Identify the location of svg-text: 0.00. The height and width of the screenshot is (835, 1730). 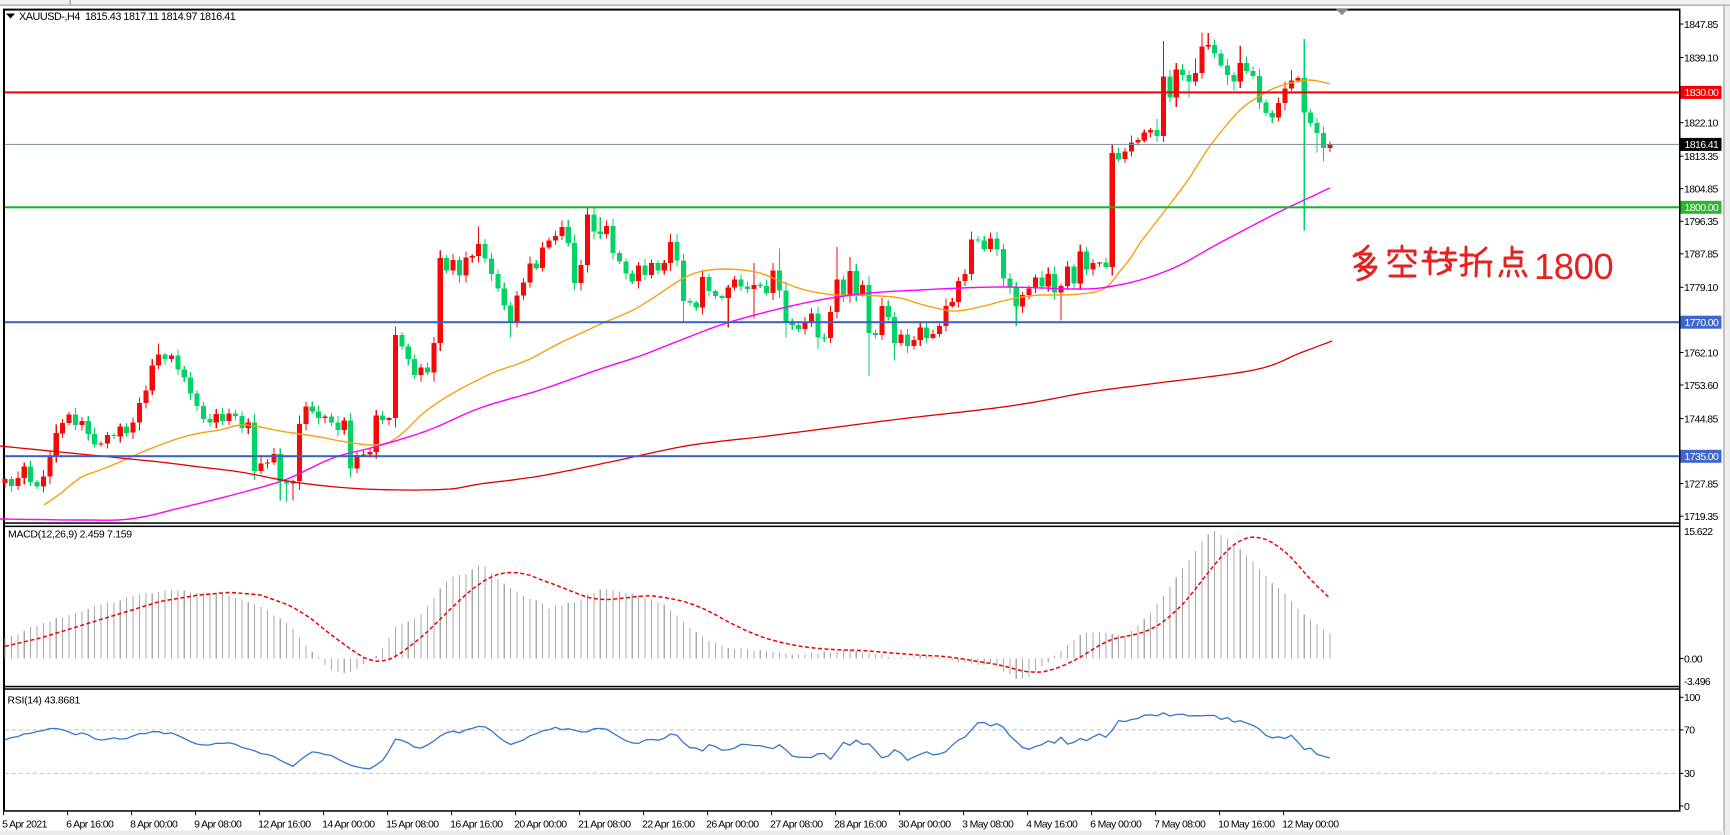
(1693, 659).